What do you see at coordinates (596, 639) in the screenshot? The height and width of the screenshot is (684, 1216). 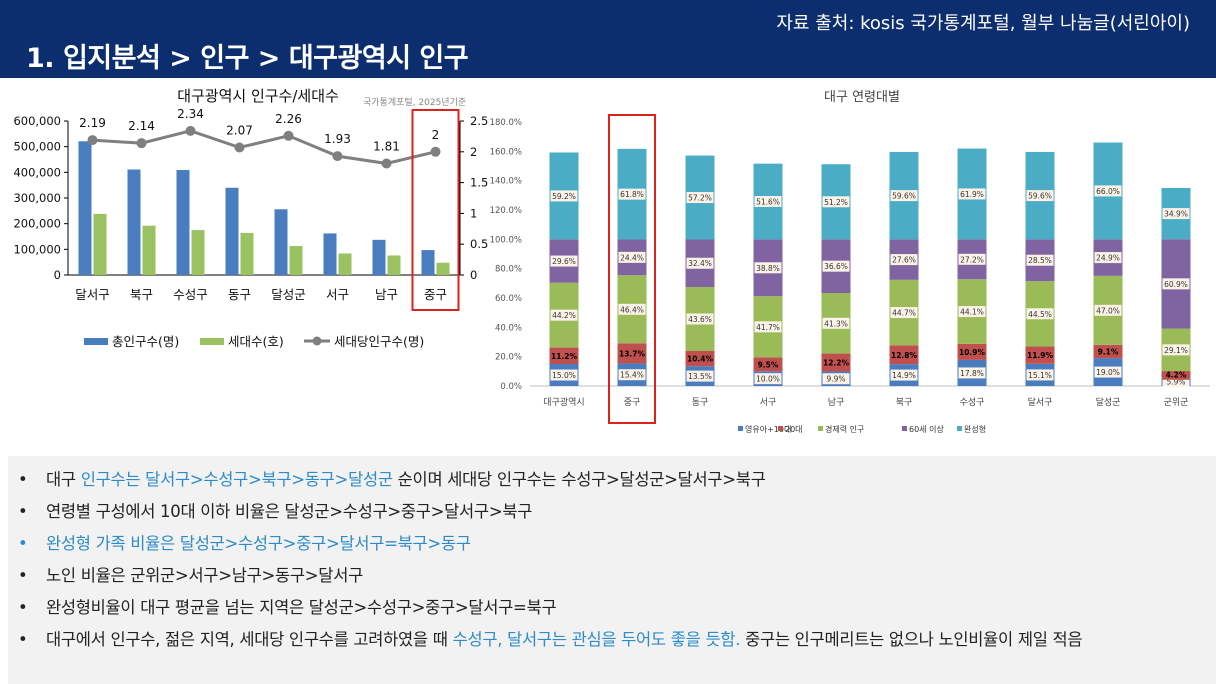 I see `summary-highlight-text: 수성구, 달서구는 관심을 두어도 좋을 듯함.` at bounding box center [596, 639].